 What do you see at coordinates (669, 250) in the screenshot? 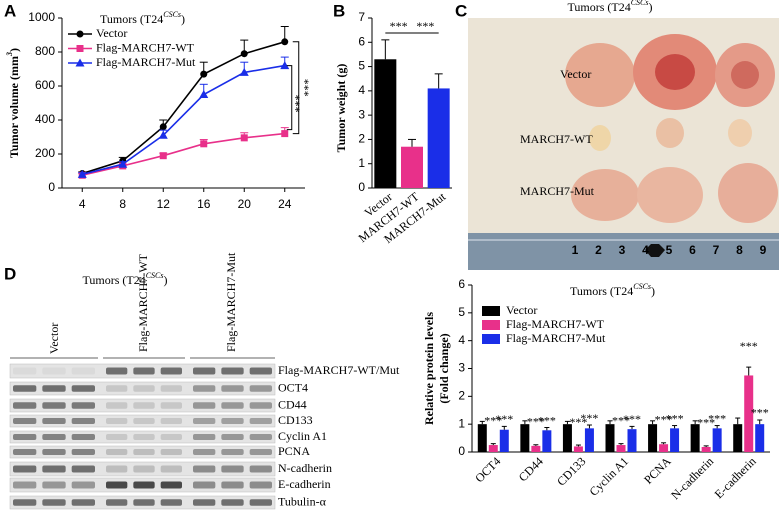
I see `ruler-number: 5` at bounding box center [669, 250].